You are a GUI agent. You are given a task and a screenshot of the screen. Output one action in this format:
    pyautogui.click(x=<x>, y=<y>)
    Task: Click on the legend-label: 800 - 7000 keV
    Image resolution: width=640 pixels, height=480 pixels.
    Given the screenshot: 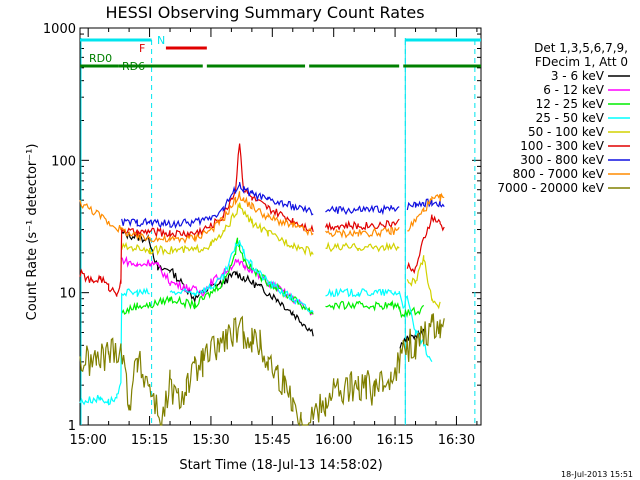 What is the action you would take?
    pyautogui.click(x=559, y=174)
    